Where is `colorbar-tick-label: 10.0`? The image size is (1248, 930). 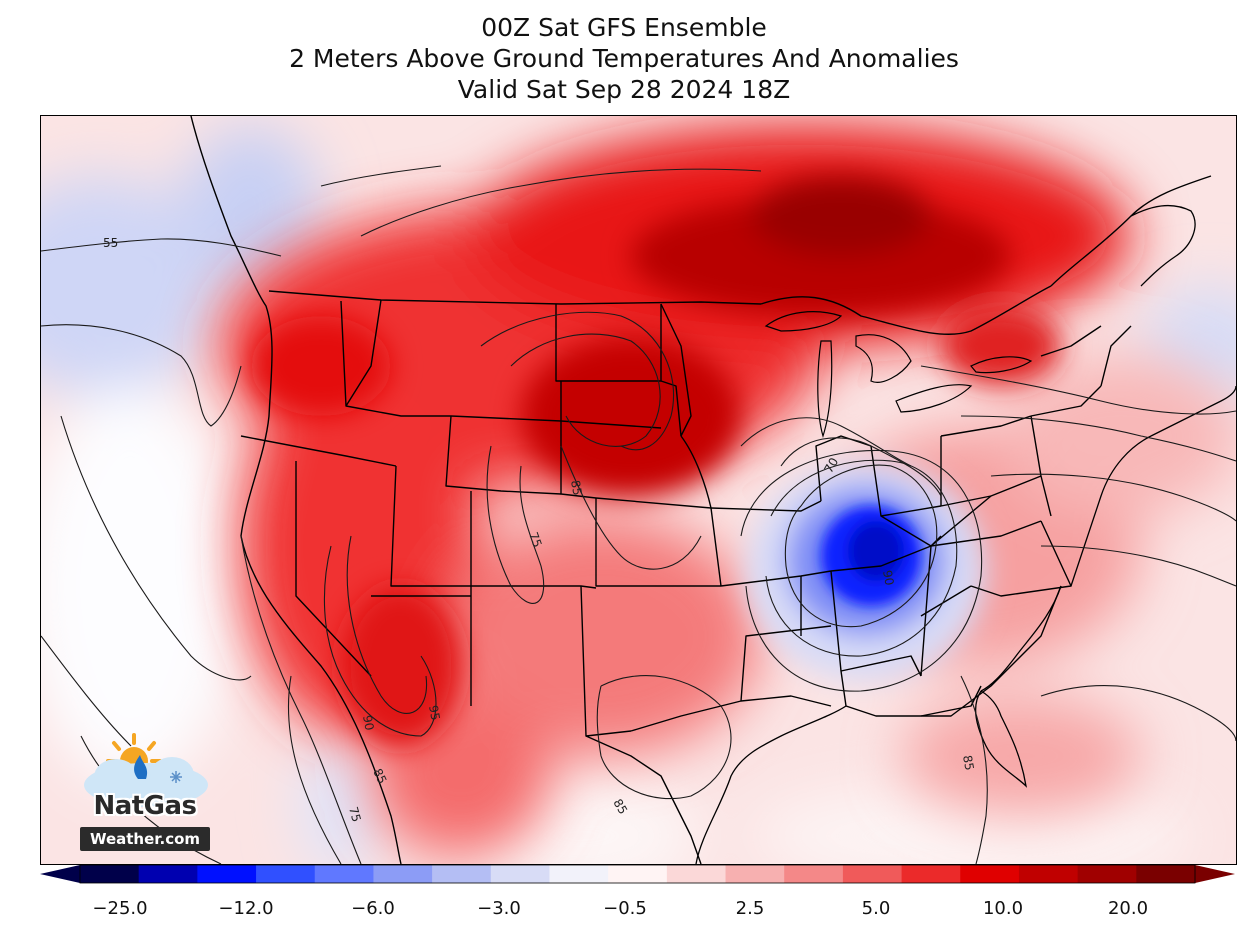 colorbar-tick-label: 10.0 is located at coordinates (1003, 908).